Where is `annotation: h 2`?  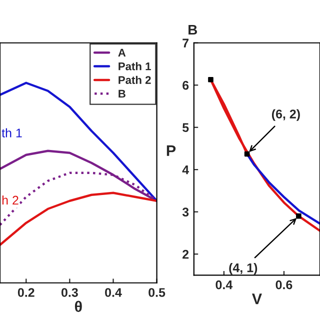
annotation: h 2 is located at coordinates (10, 200).